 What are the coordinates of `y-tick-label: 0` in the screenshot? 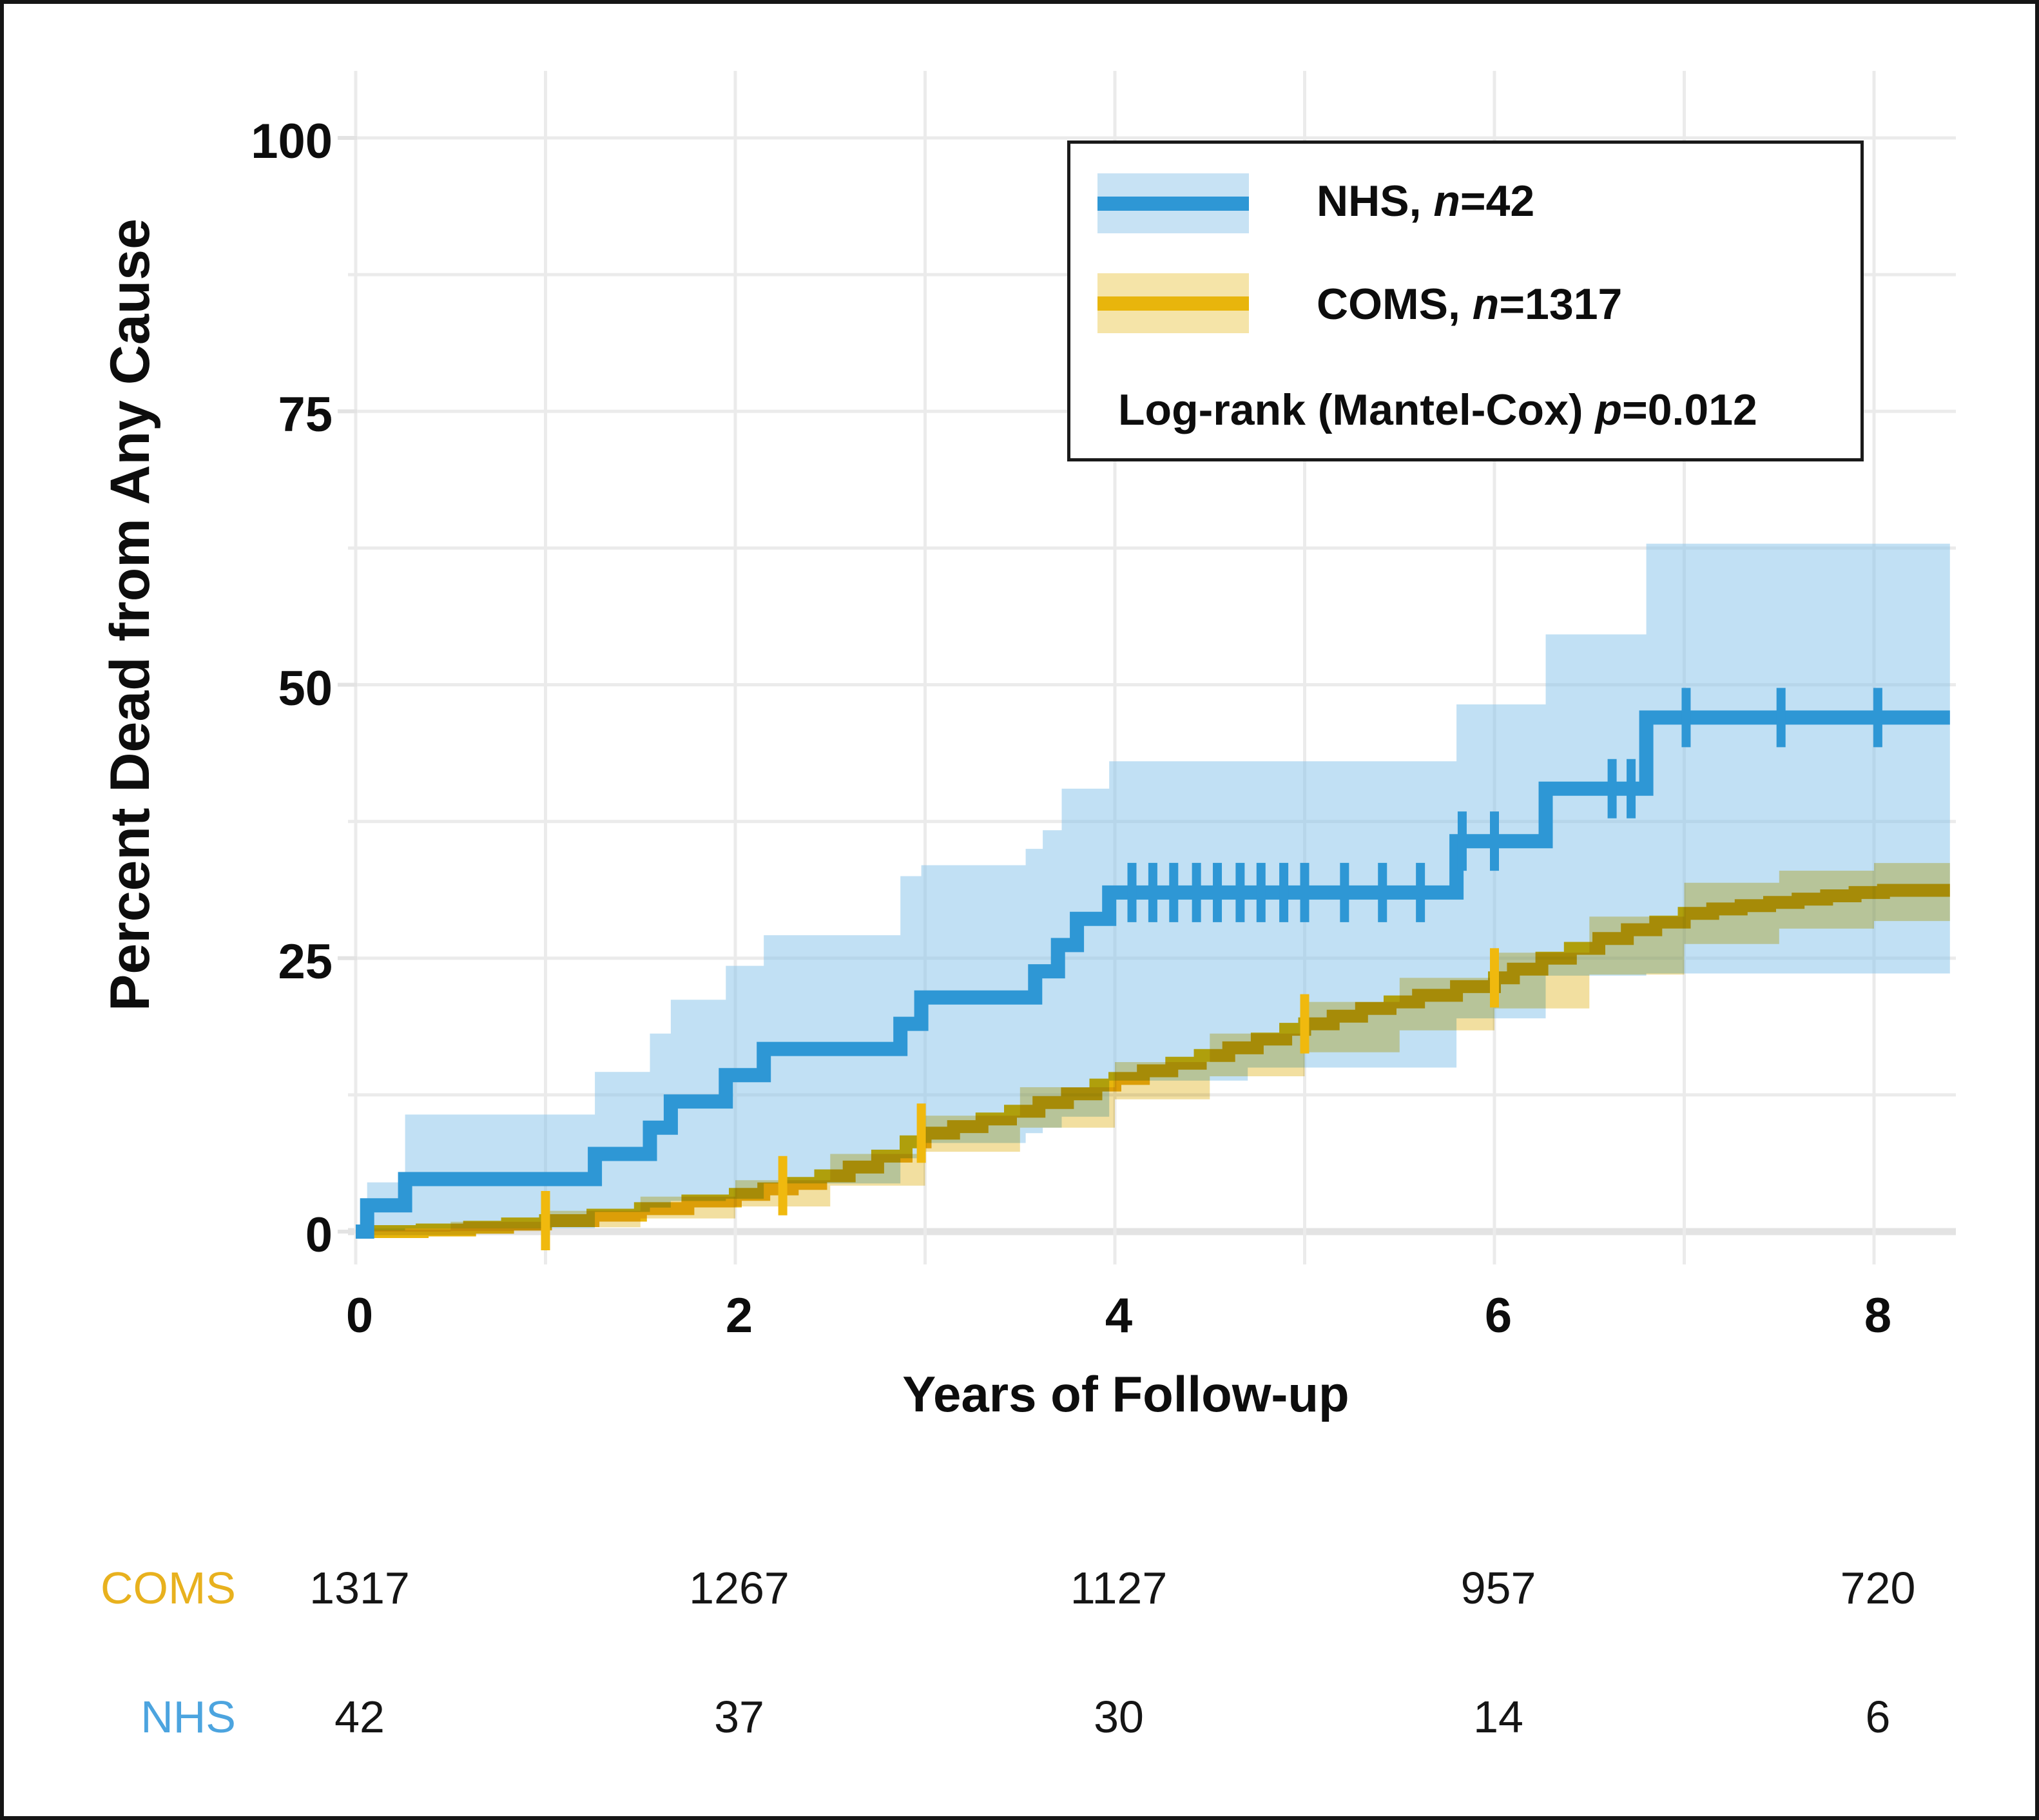 It's located at (319, 1235).